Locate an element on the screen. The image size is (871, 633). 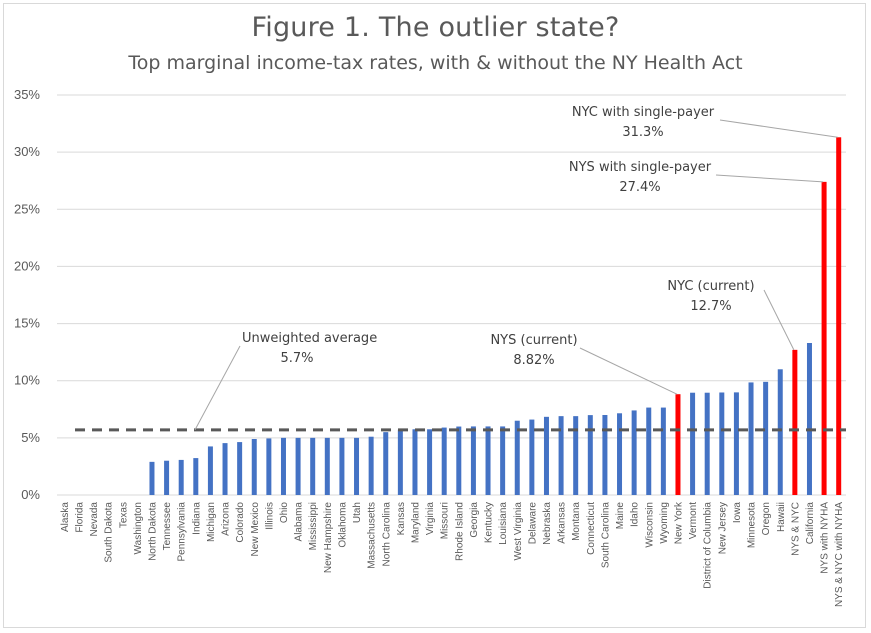
x-tick-label: NYS & NYC is located at coordinates (795, 529).